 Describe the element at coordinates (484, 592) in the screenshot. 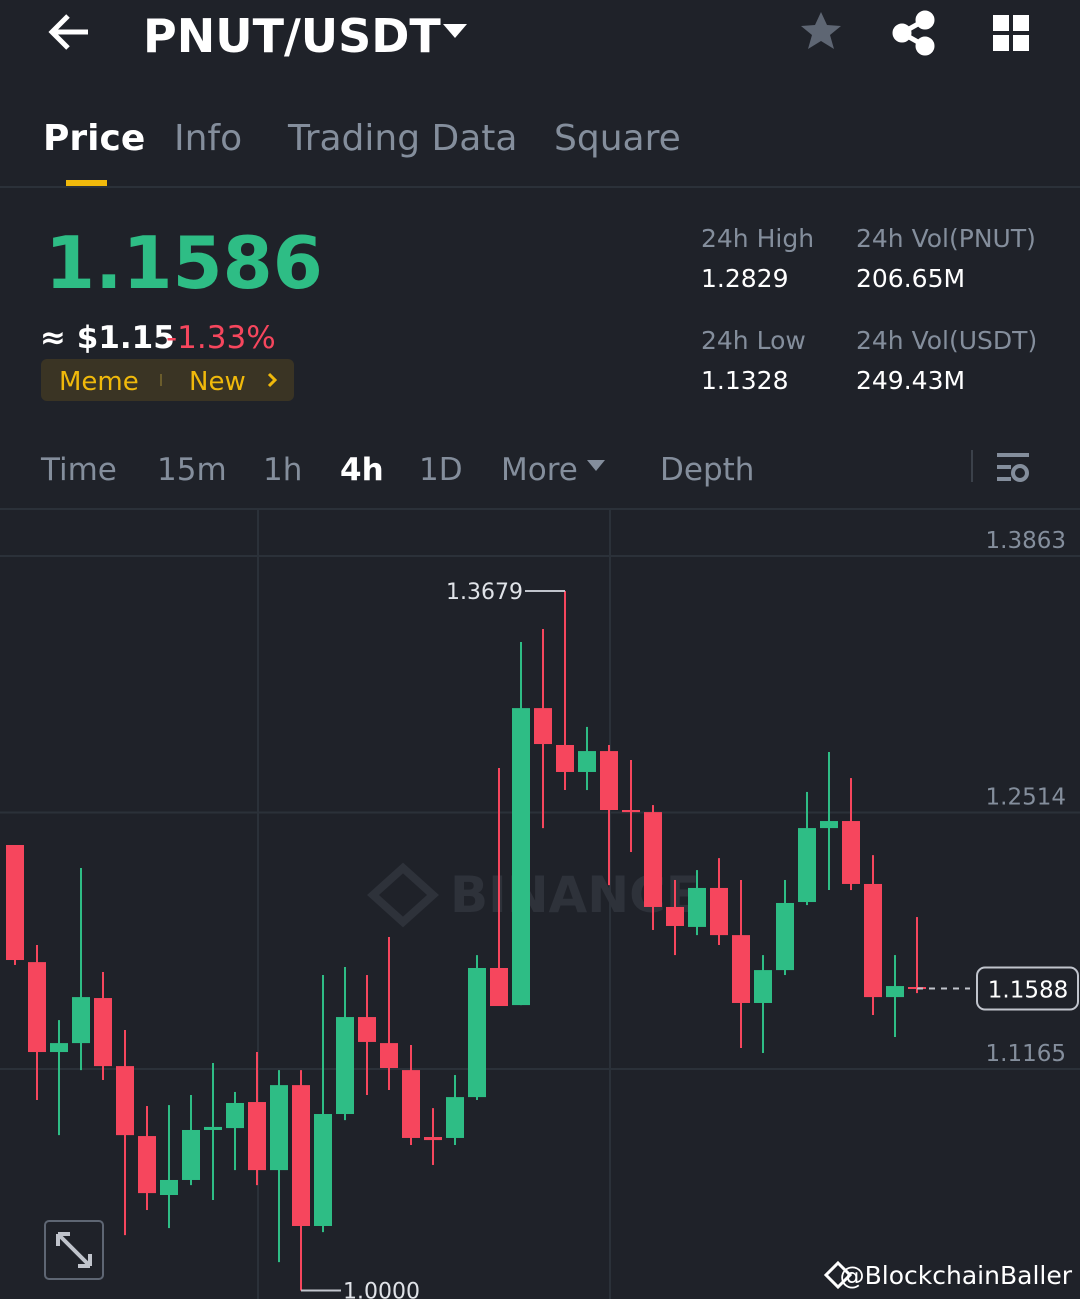

I see `high-label: 1.3679` at that location.